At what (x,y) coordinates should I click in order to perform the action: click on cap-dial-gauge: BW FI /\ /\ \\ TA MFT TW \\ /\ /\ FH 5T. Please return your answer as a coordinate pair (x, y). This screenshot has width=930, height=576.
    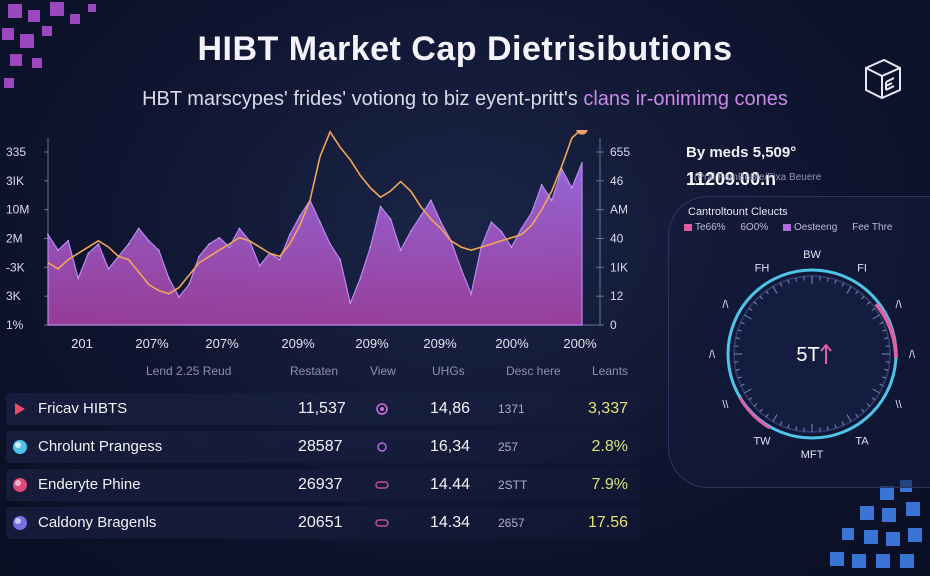
    Looking at the image, I should click on (812, 355).